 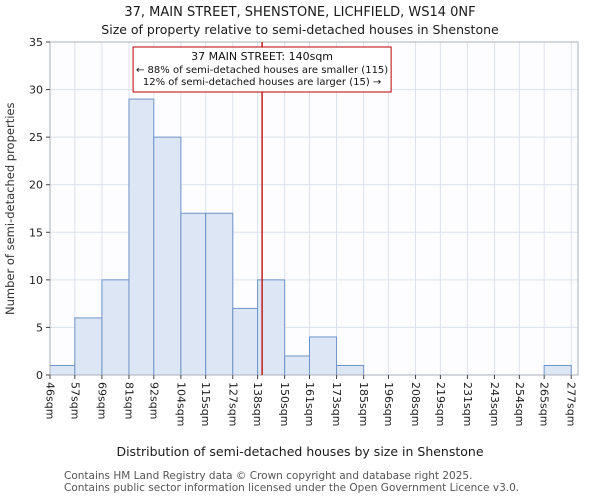 What do you see at coordinates (309, 404) in the screenshot?
I see `x-tick-label: 161sqm` at bounding box center [309, 404].